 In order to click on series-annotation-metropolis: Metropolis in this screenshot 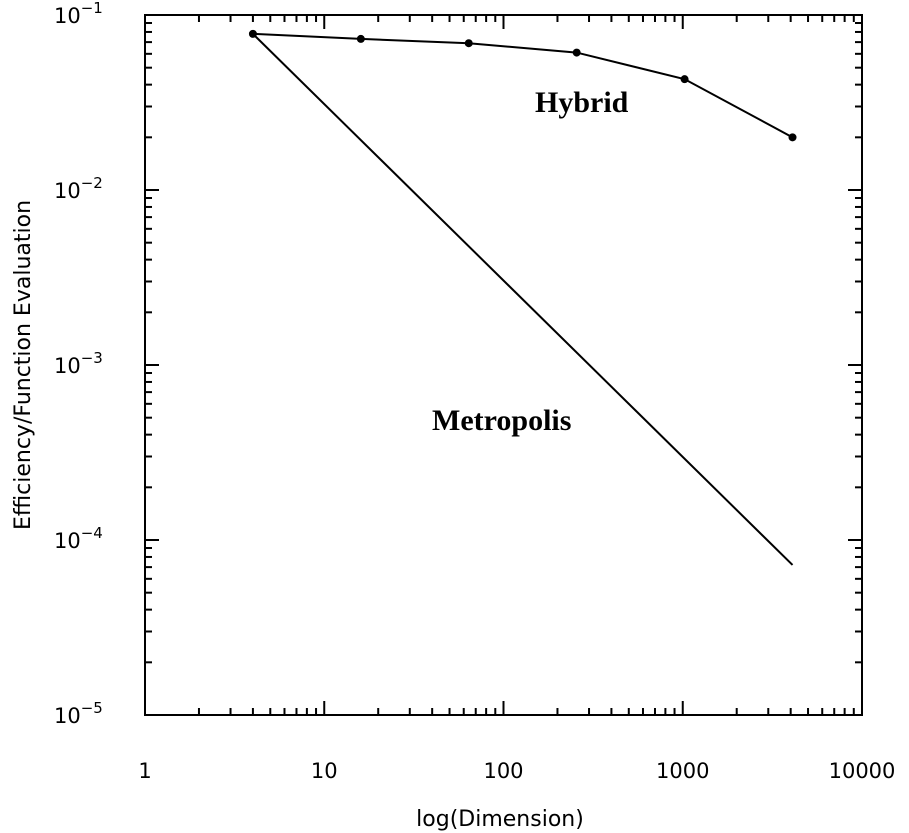, I will do `click(501, 420)`.